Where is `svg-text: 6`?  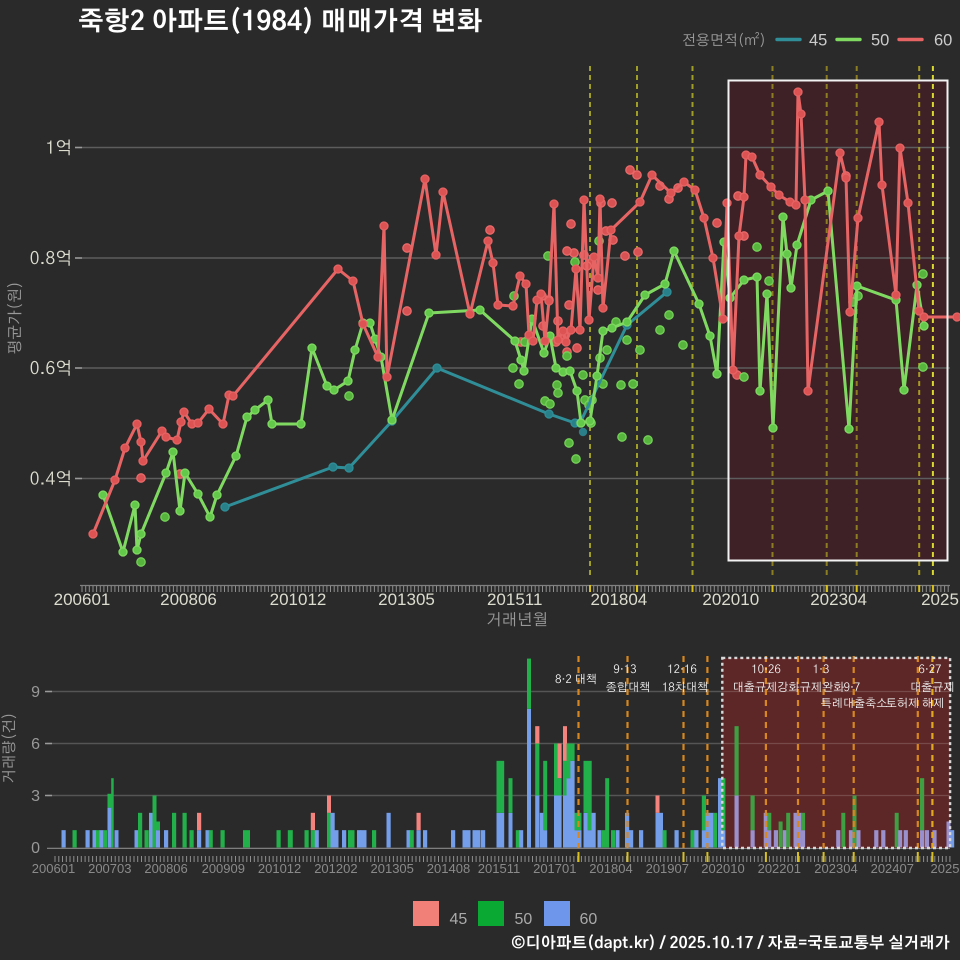 svg-text: 6 is located at coordinates (35, 744).